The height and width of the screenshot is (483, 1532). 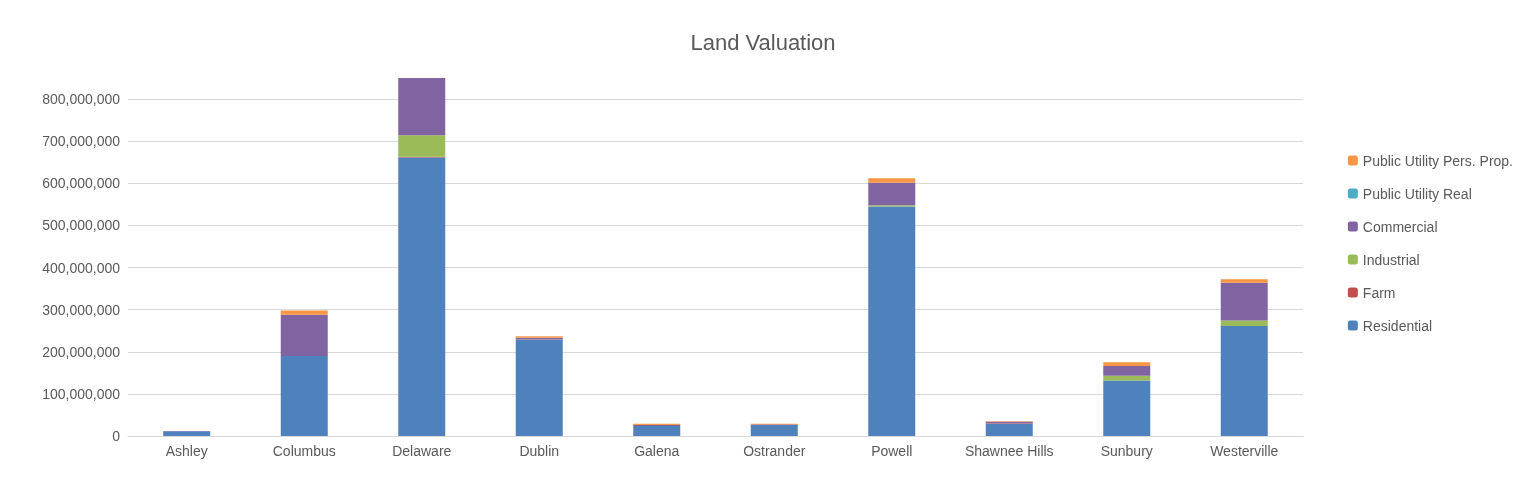 What do you see at coordinates (1126, 451) in the screenshot?
I see `x-tick-label: Sunbury` at bounding box center [1126, 451].